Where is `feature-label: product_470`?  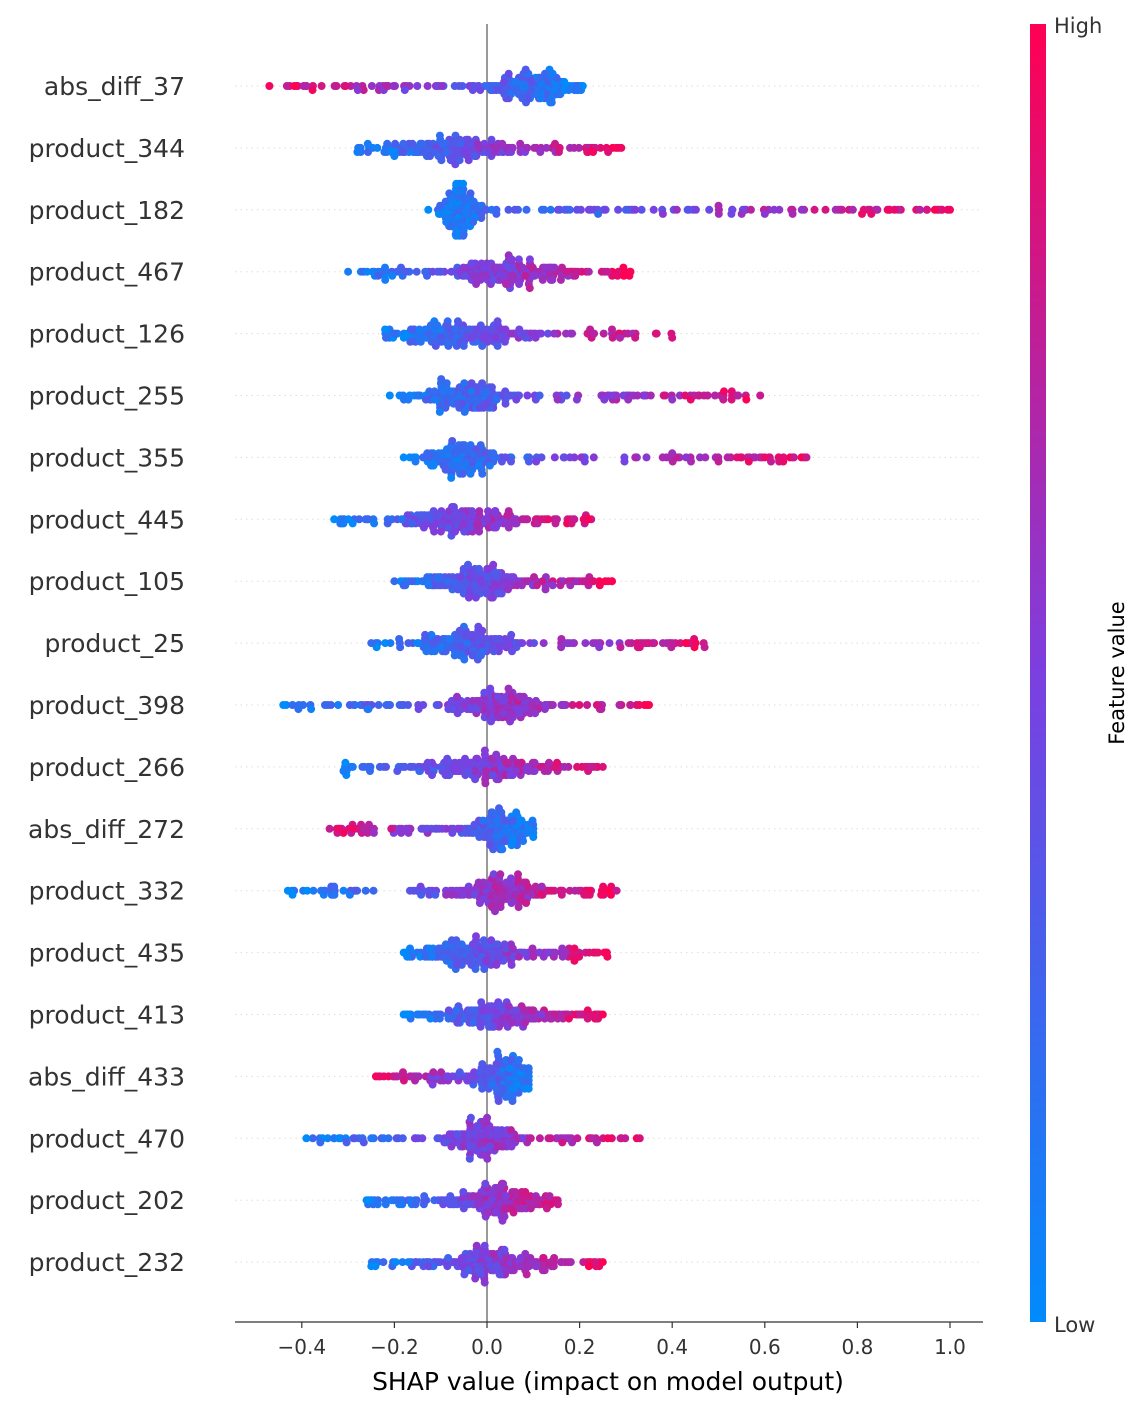 feature-label: product_470 is located at coordinates (107, 1138).